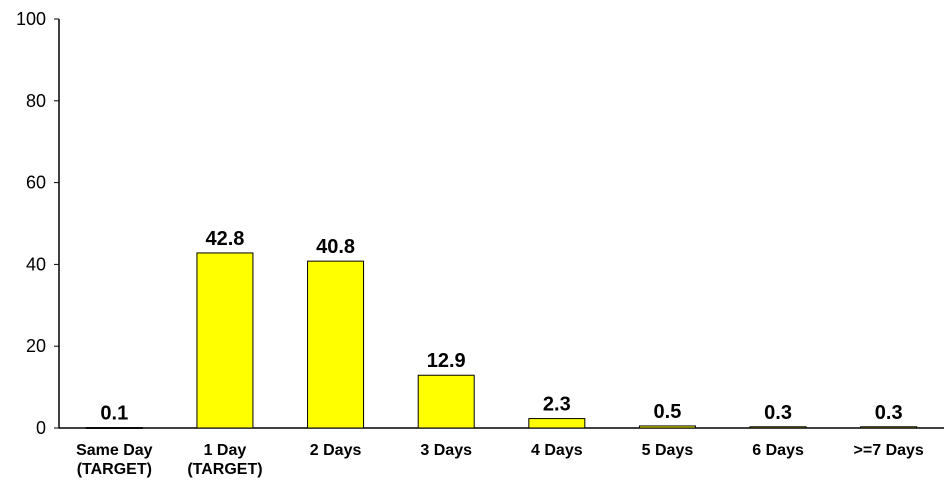  What do you see at coordinates (335, 247) in the screenshot?
I see `data-label: 40.8` at bounding box center [335, 247].